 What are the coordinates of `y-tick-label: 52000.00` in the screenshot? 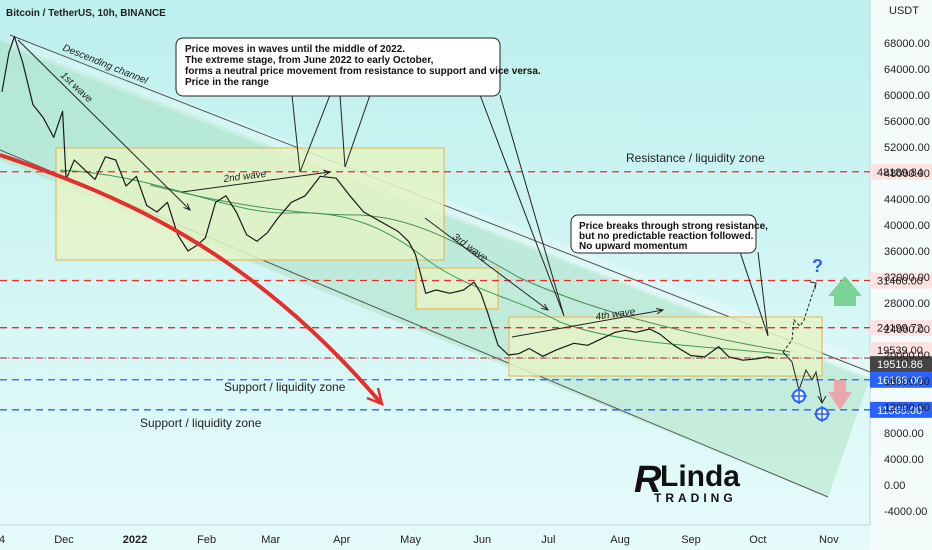 It's located at (907, 148).